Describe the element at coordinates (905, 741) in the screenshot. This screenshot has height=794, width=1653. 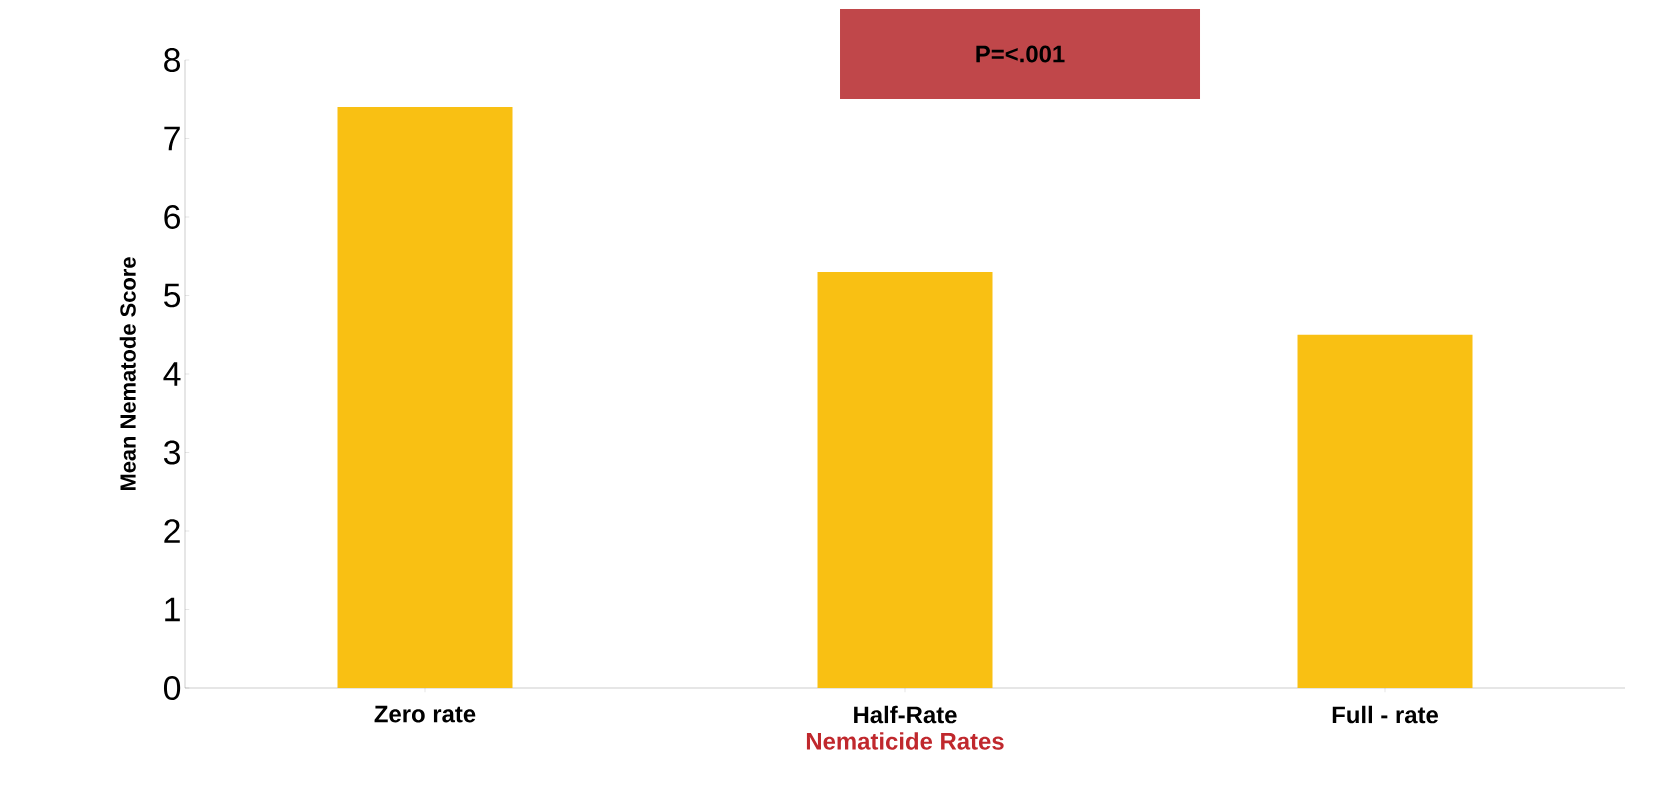
I see `x-axis-title: Nematicide Rates` at that location.